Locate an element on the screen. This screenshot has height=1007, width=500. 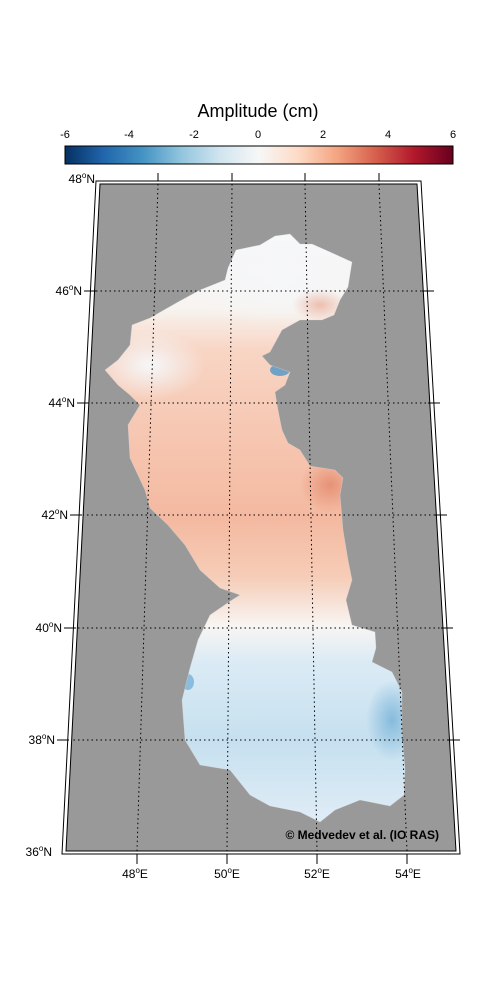
colorbar-tick-label: 4 is located at coordinates (388, 135).